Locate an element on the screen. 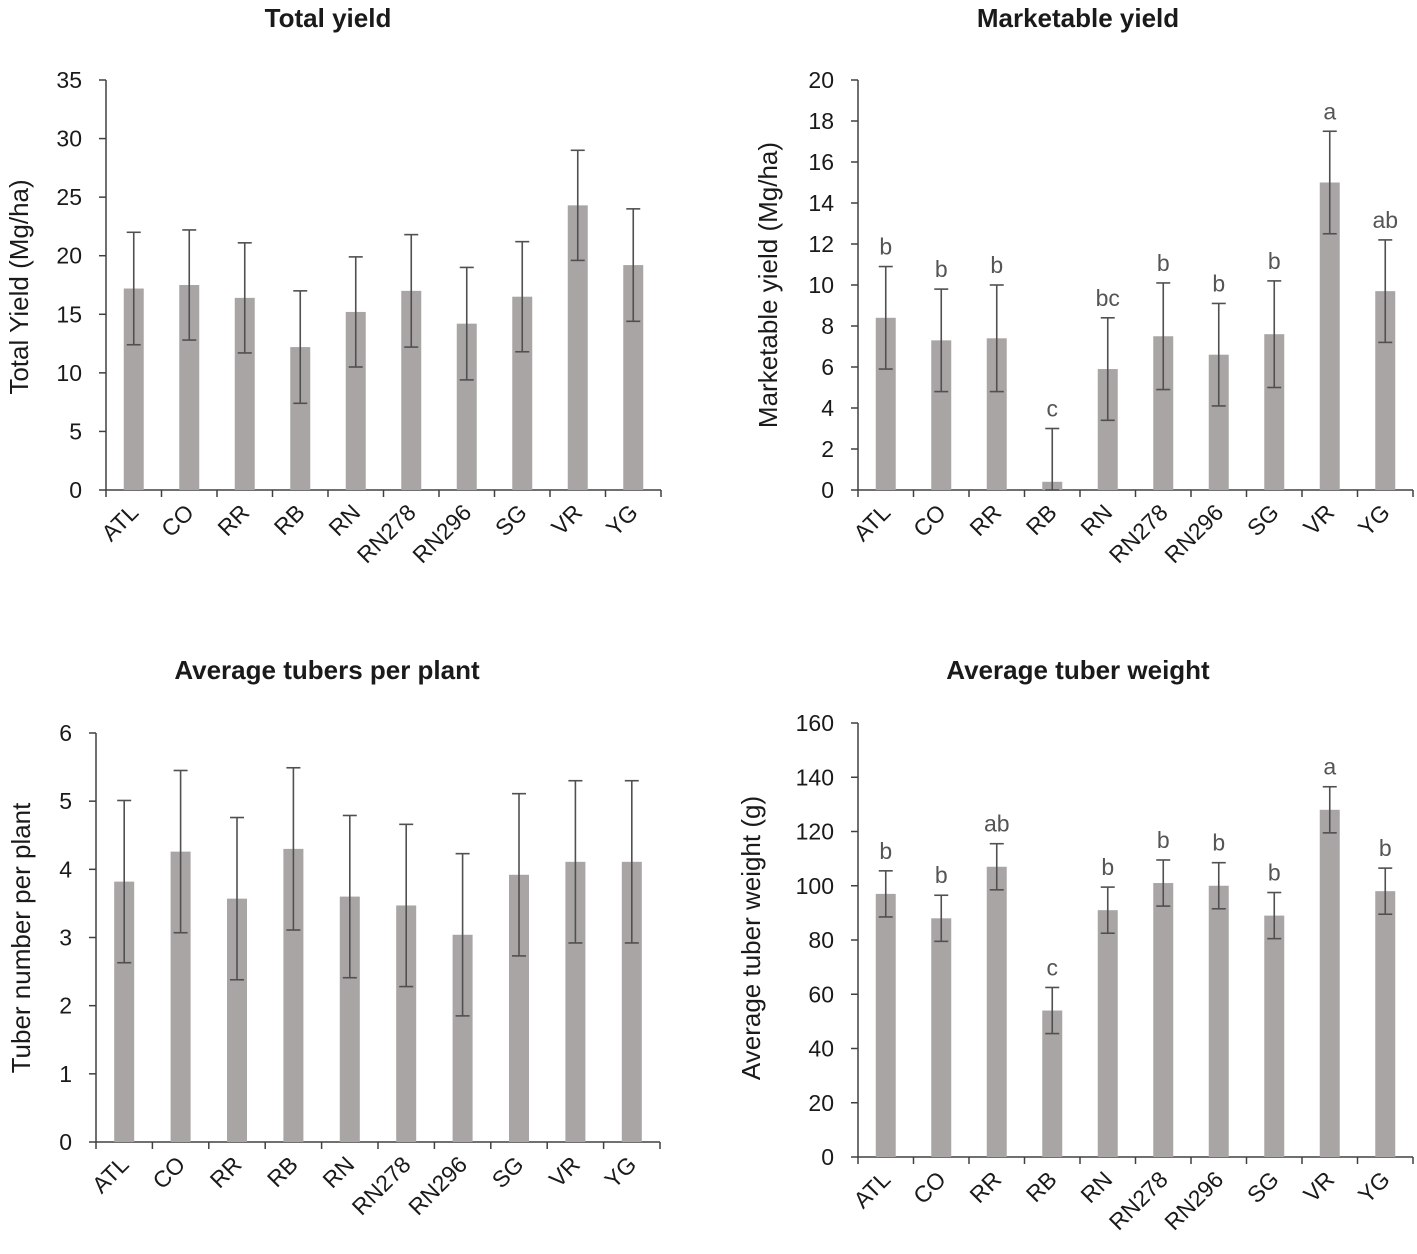 The image size is (1417, 1254). significance-letter: c is located at coordinates (1053, 409).